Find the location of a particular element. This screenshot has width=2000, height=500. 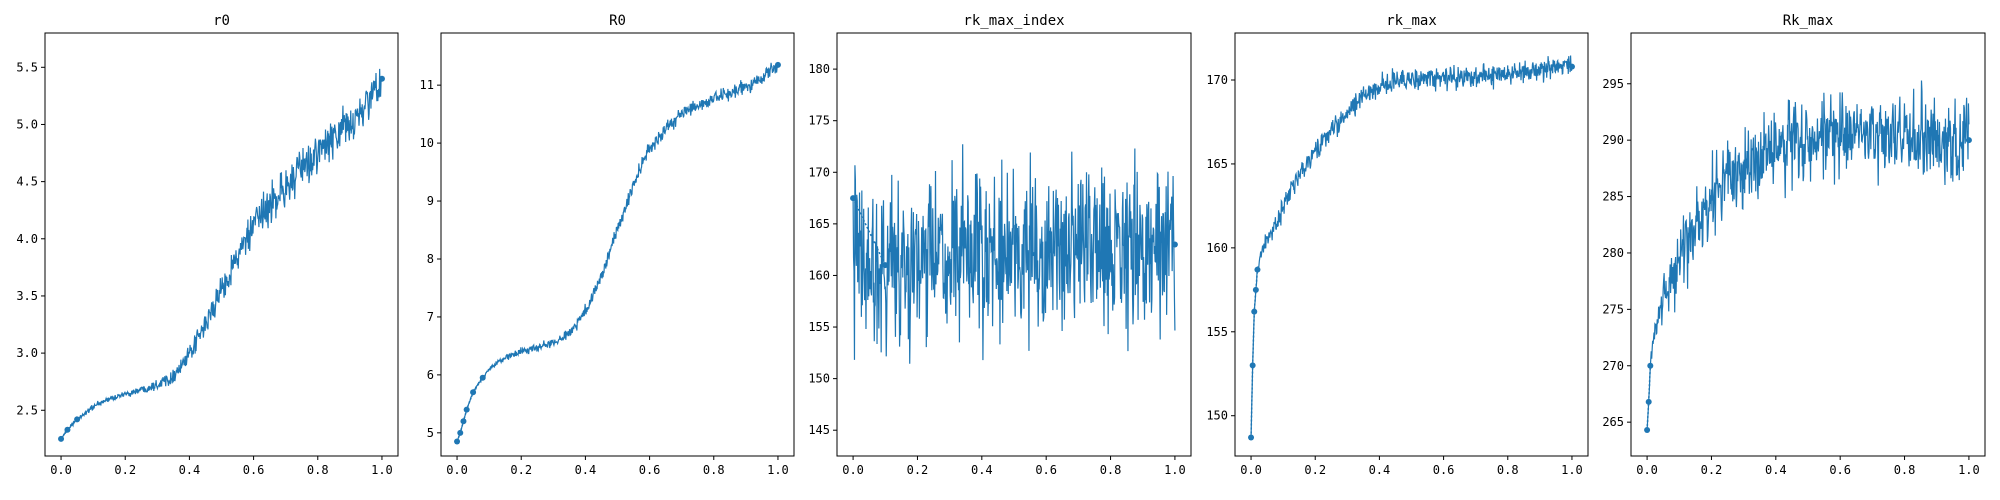

y-tick-label: 11 is located at coordinates (427, 85).